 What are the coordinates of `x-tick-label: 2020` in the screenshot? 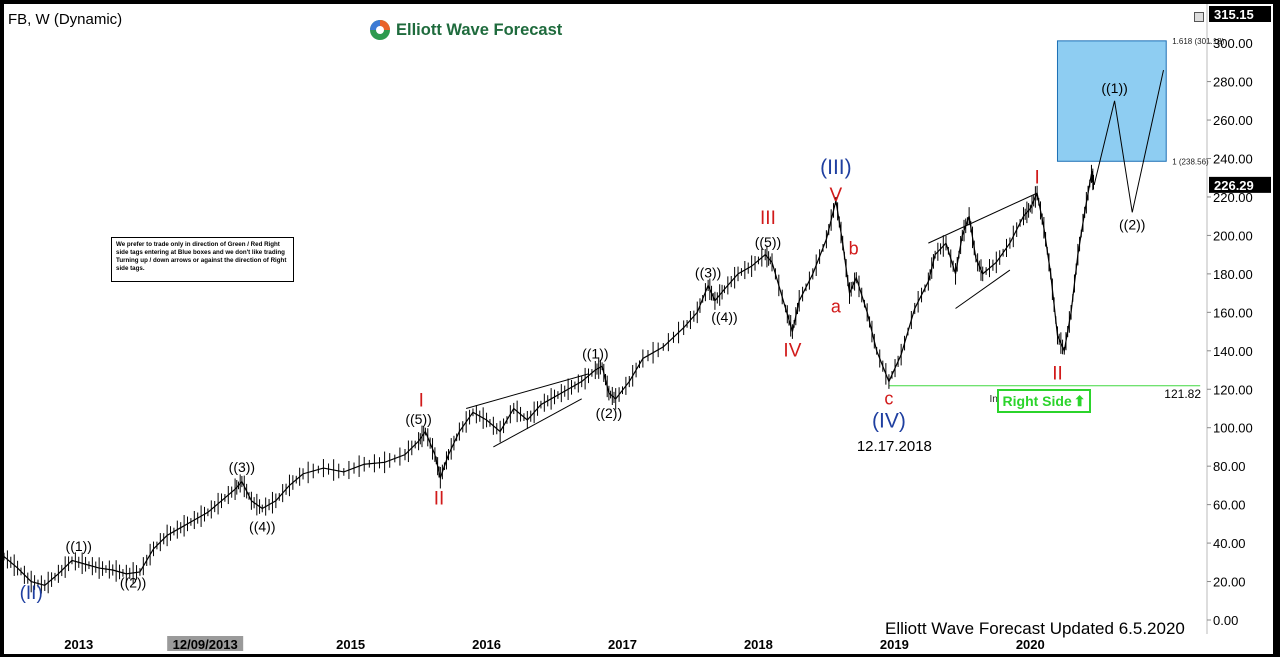 It's located at (1030, 644).